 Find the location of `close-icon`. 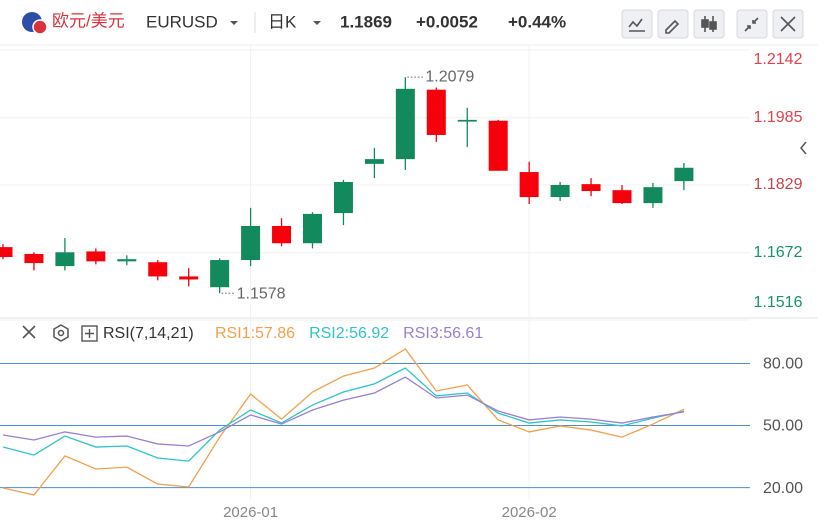

close-icon is located at coordinates (29, 332).